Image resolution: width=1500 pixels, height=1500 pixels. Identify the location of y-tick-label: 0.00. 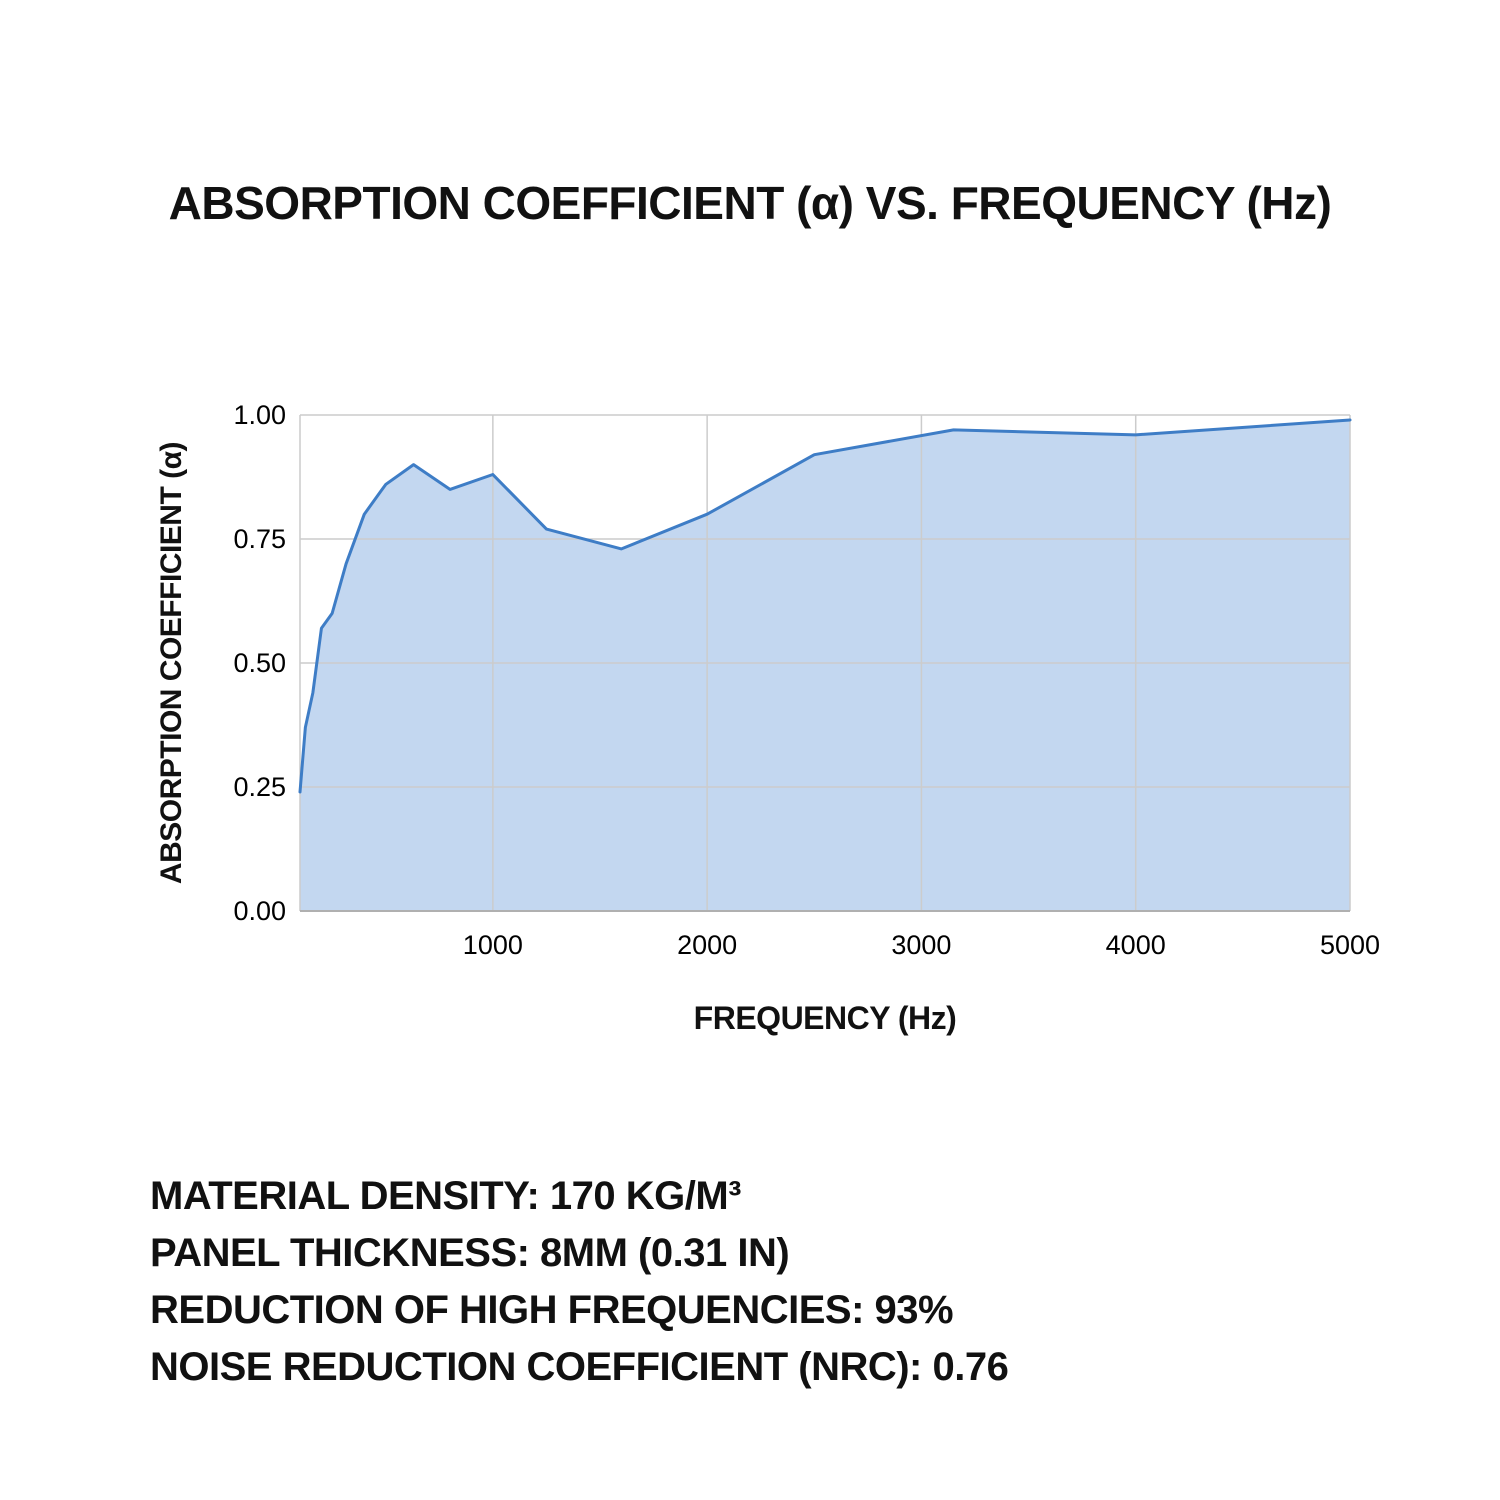
(259, 911).